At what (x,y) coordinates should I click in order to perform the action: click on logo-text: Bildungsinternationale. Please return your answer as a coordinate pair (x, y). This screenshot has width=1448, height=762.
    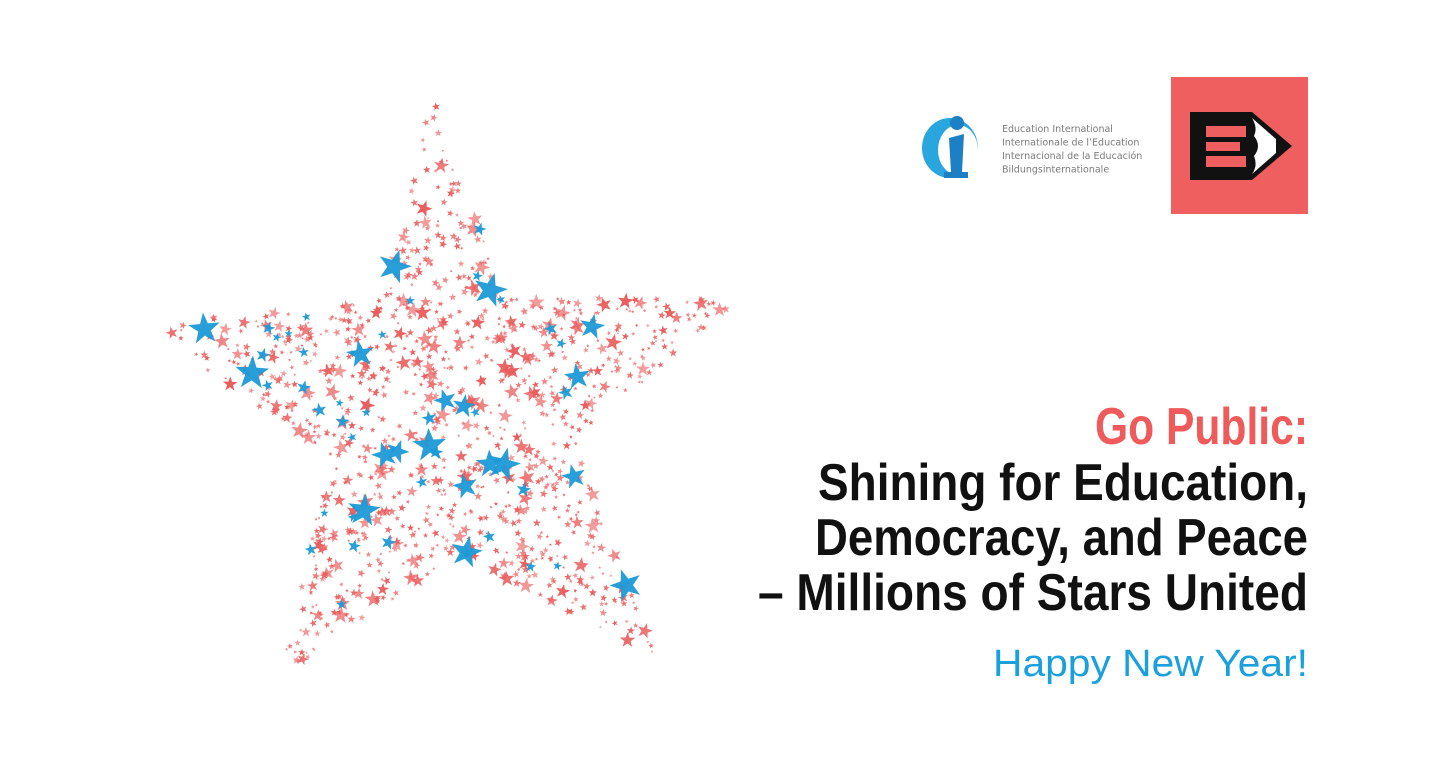
    Looking at the image, I should click on (1055, 170).